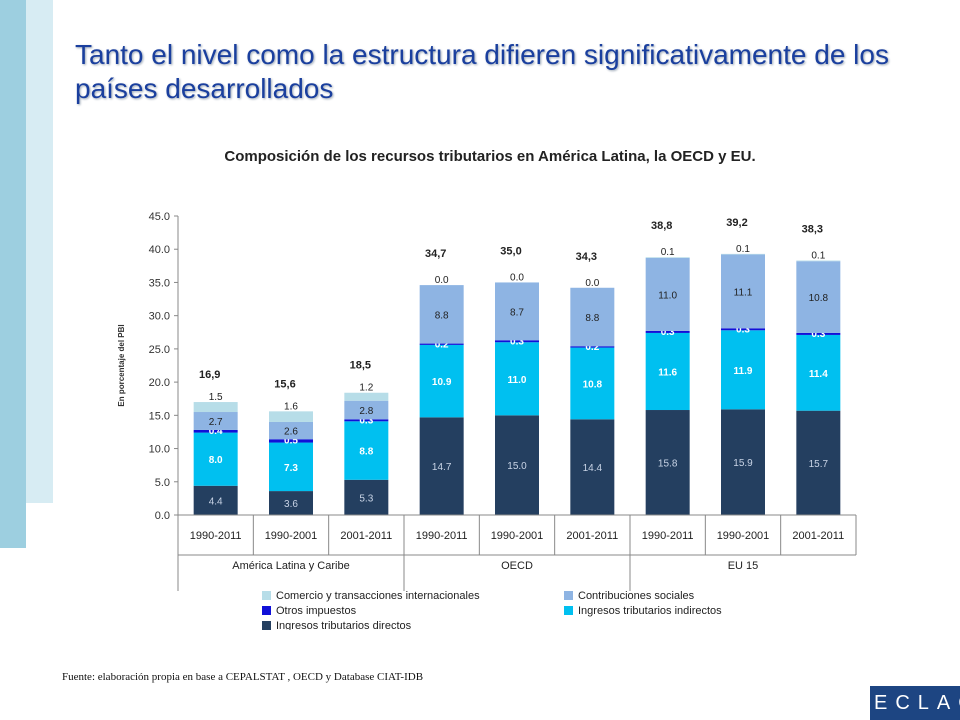  I want to click on bar-value-label: 15.0, so click(517, 466).